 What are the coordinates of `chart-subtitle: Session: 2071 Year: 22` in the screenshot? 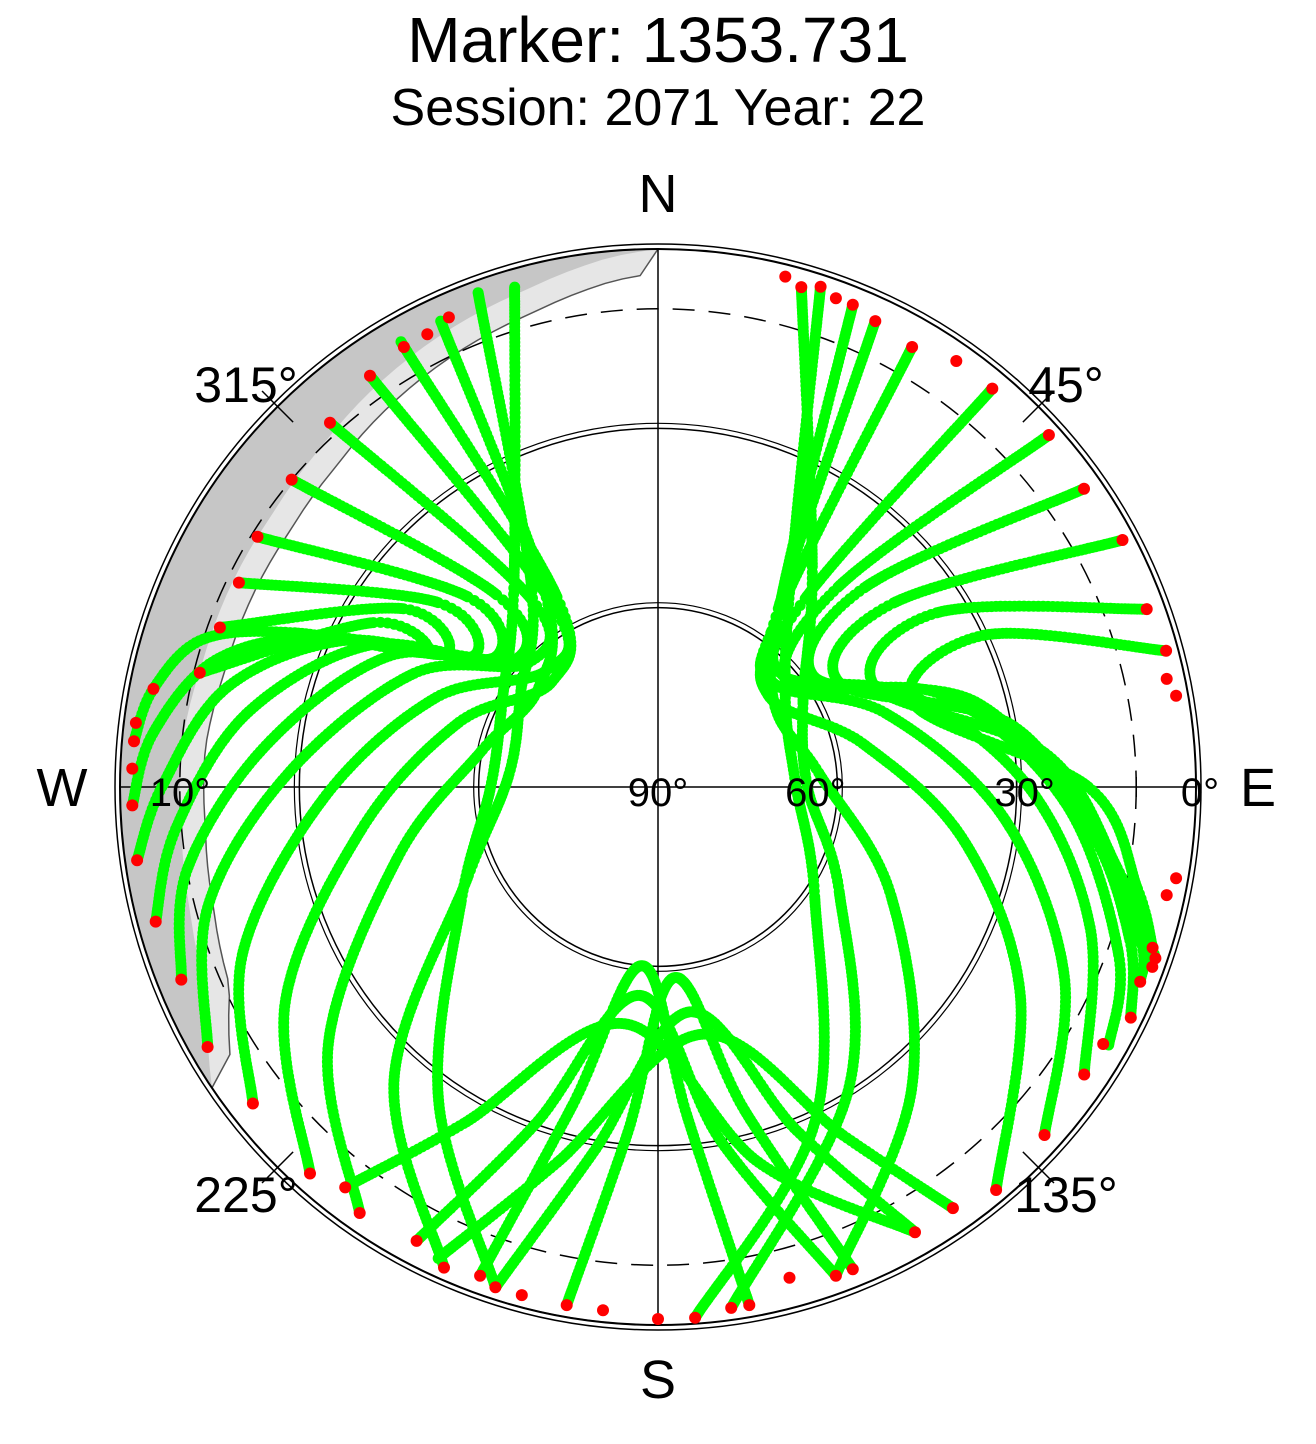 It's located at (658, 108).